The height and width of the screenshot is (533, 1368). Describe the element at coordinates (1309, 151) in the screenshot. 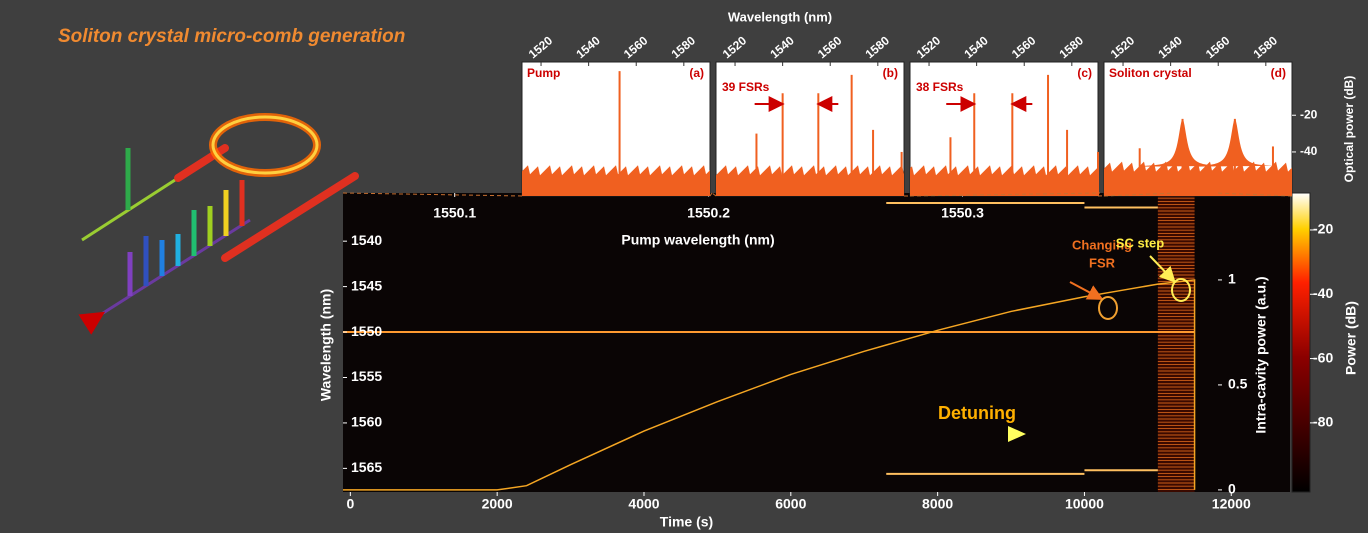

I see `y-tick-label: -40` at that location.